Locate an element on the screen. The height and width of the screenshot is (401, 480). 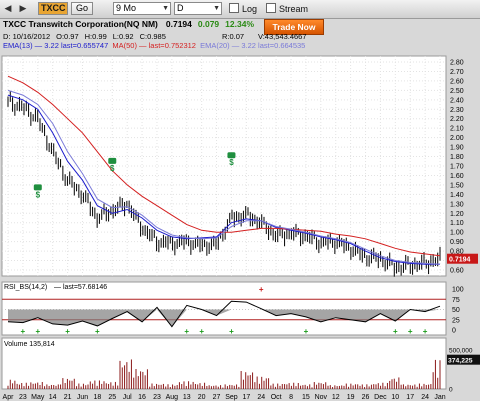
last-price-tag is located at coordinates (462, 258).